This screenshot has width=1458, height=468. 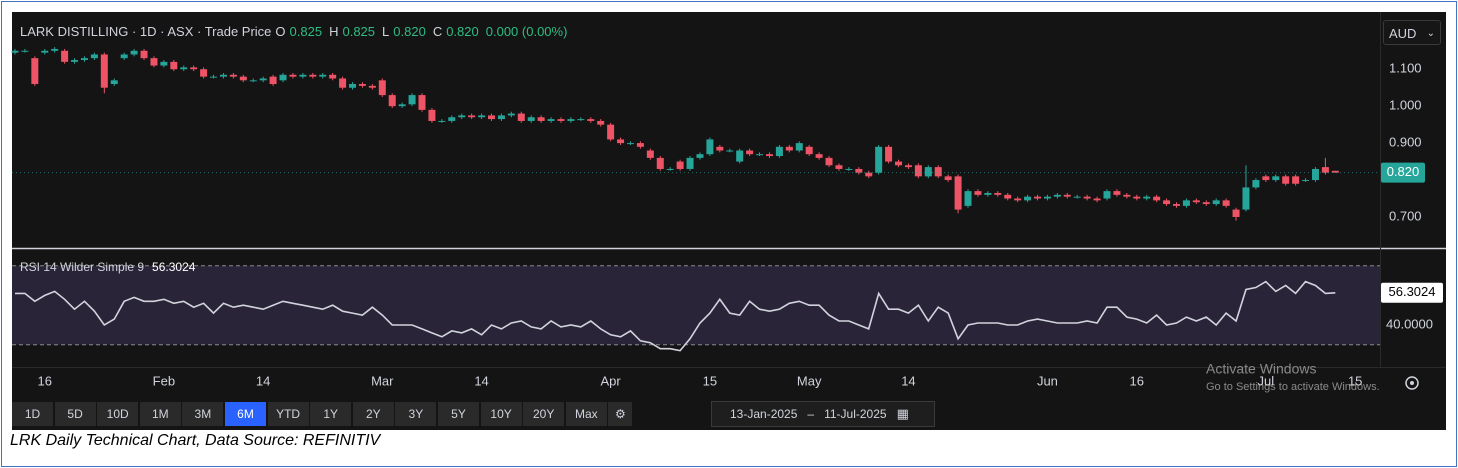 What do you see at coordinates (1405, 68) in the screenshot?
I see `y-tick-label: 1.100` at bounding box center [1405, 68].